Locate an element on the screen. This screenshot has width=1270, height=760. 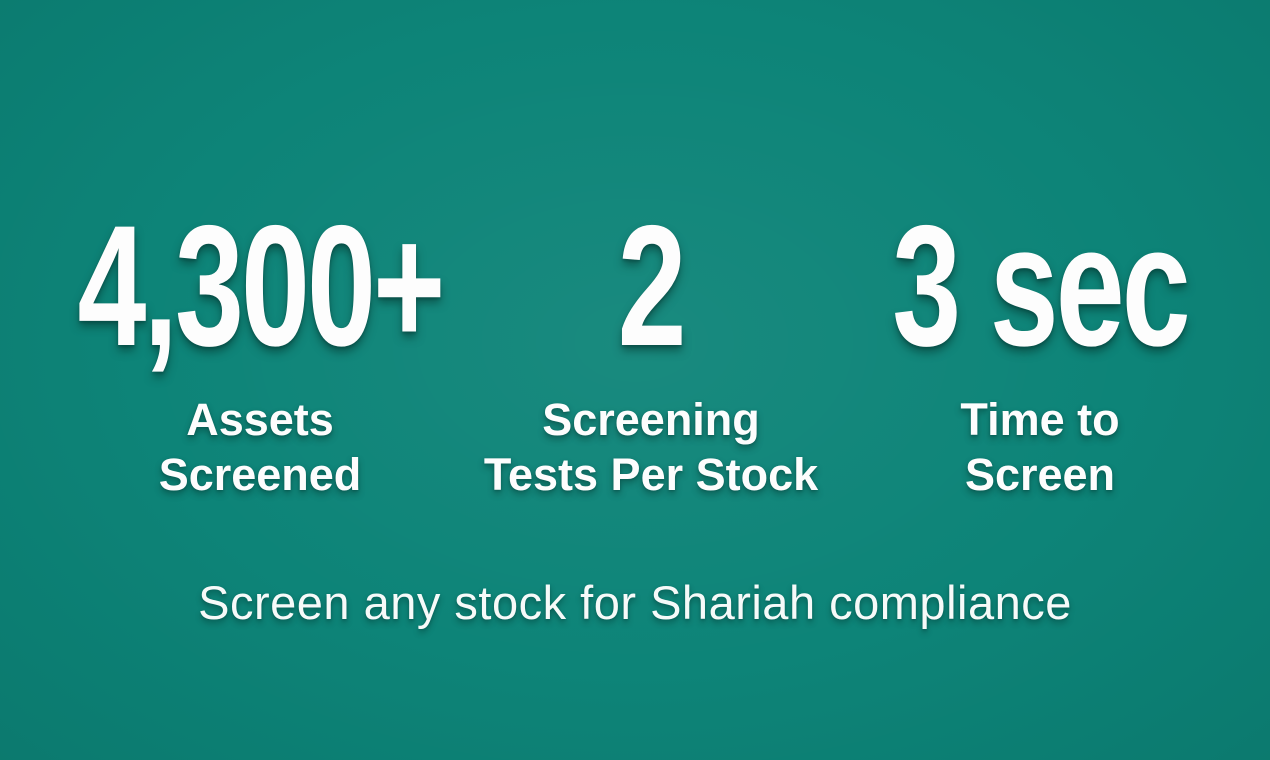
stat-label-line: Screen is located at coordinates (1040, 474).